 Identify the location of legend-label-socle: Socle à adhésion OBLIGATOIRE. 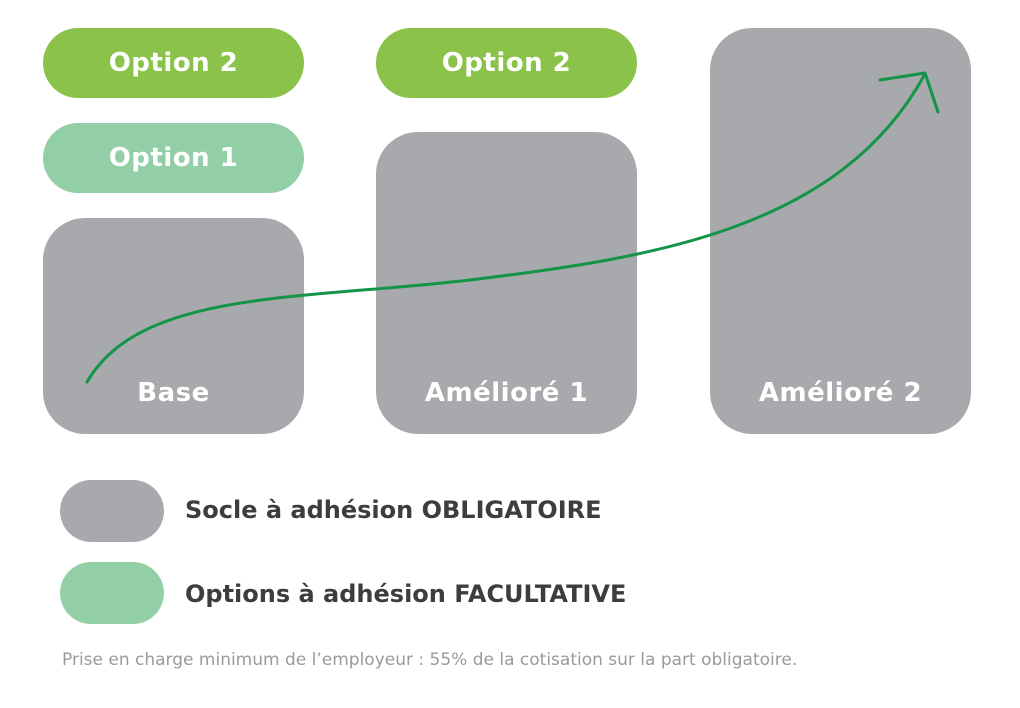
(393, 510).